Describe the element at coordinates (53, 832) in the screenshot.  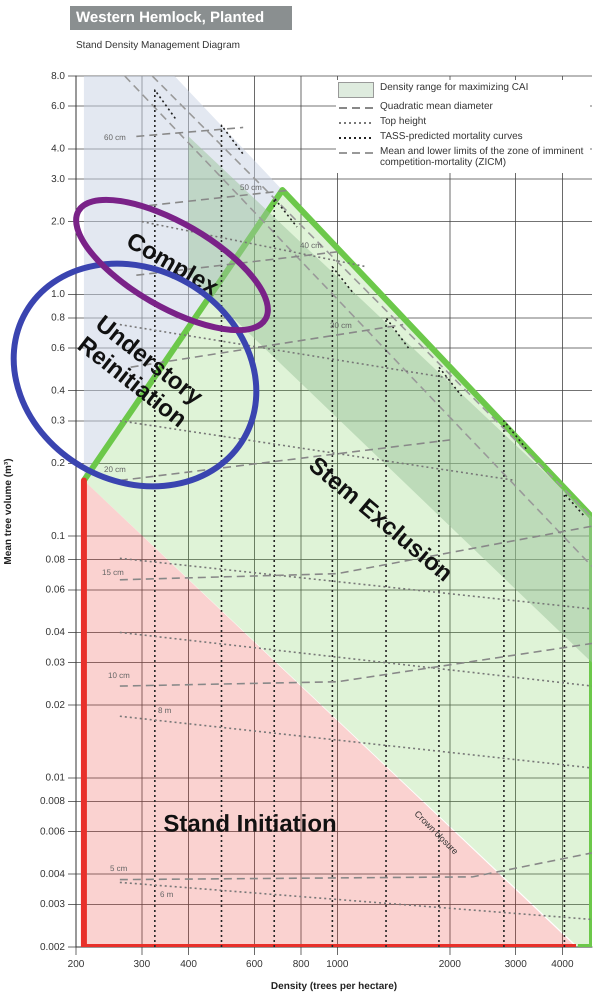
I see `y-tick-label: 0.006` at that location.